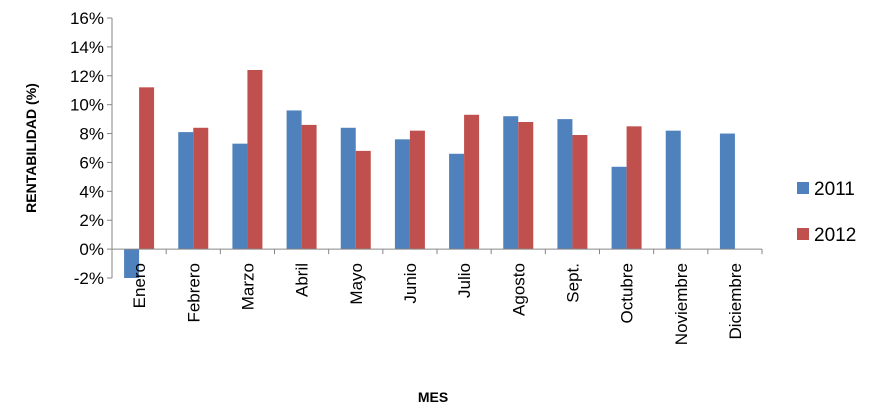 This screenshot has height=411, width=886. What do you see at coordinates (91, 134) in the screenshot?
I see `y-tick-label: 8%` at bounding box center [91, 134].